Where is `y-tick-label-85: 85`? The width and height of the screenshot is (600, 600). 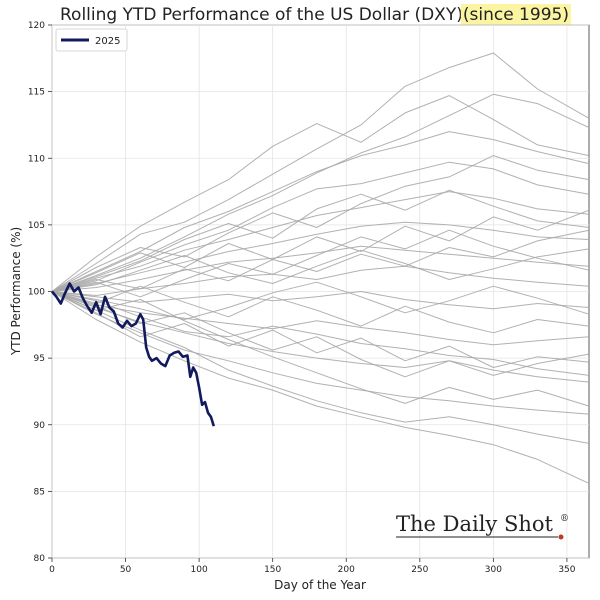
y-tick-label-85: 85 is located at coordinates (39, 492).